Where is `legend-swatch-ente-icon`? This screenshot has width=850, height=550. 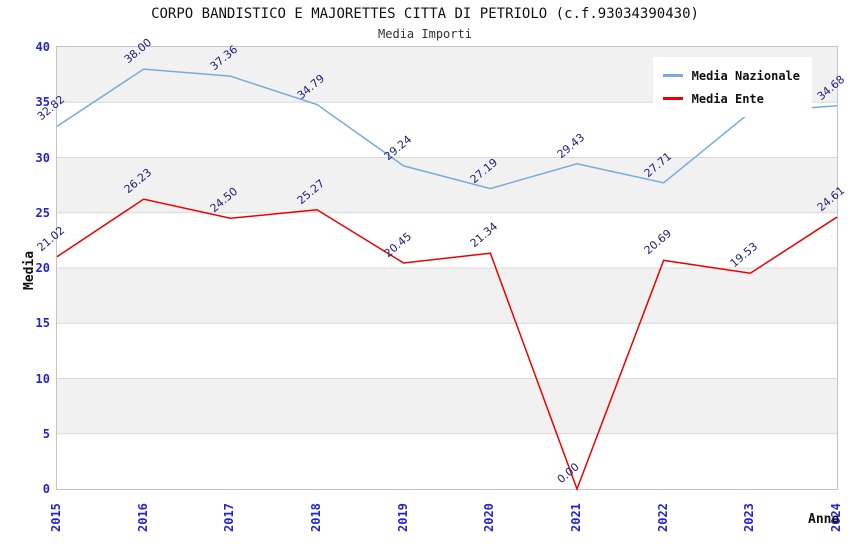
legend-swatch-ente-icon is located at coordinates (672, 98).